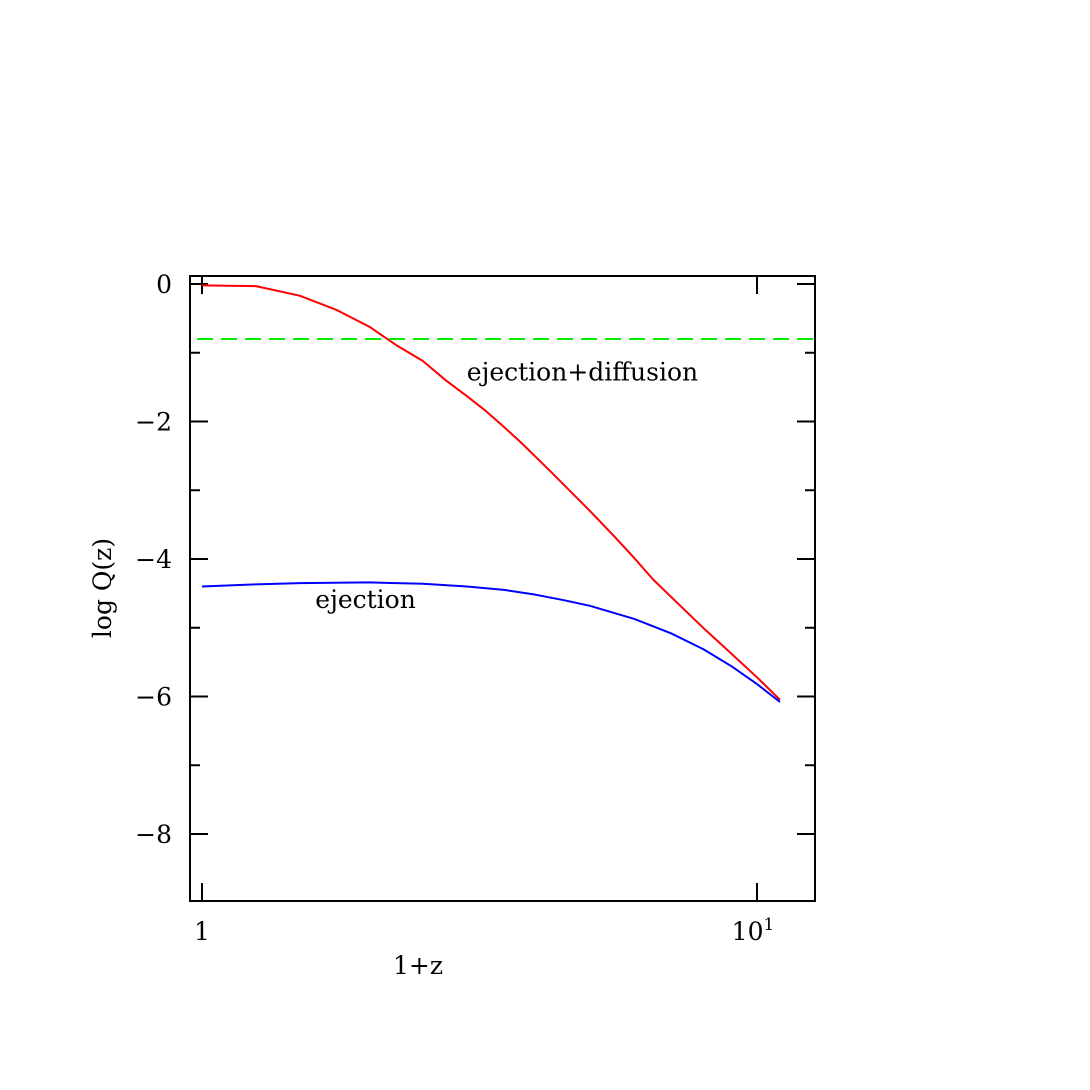  Describe the element at coordinates (202, 931) in the screenshot. I see `x-tick-label: 1` at that location.